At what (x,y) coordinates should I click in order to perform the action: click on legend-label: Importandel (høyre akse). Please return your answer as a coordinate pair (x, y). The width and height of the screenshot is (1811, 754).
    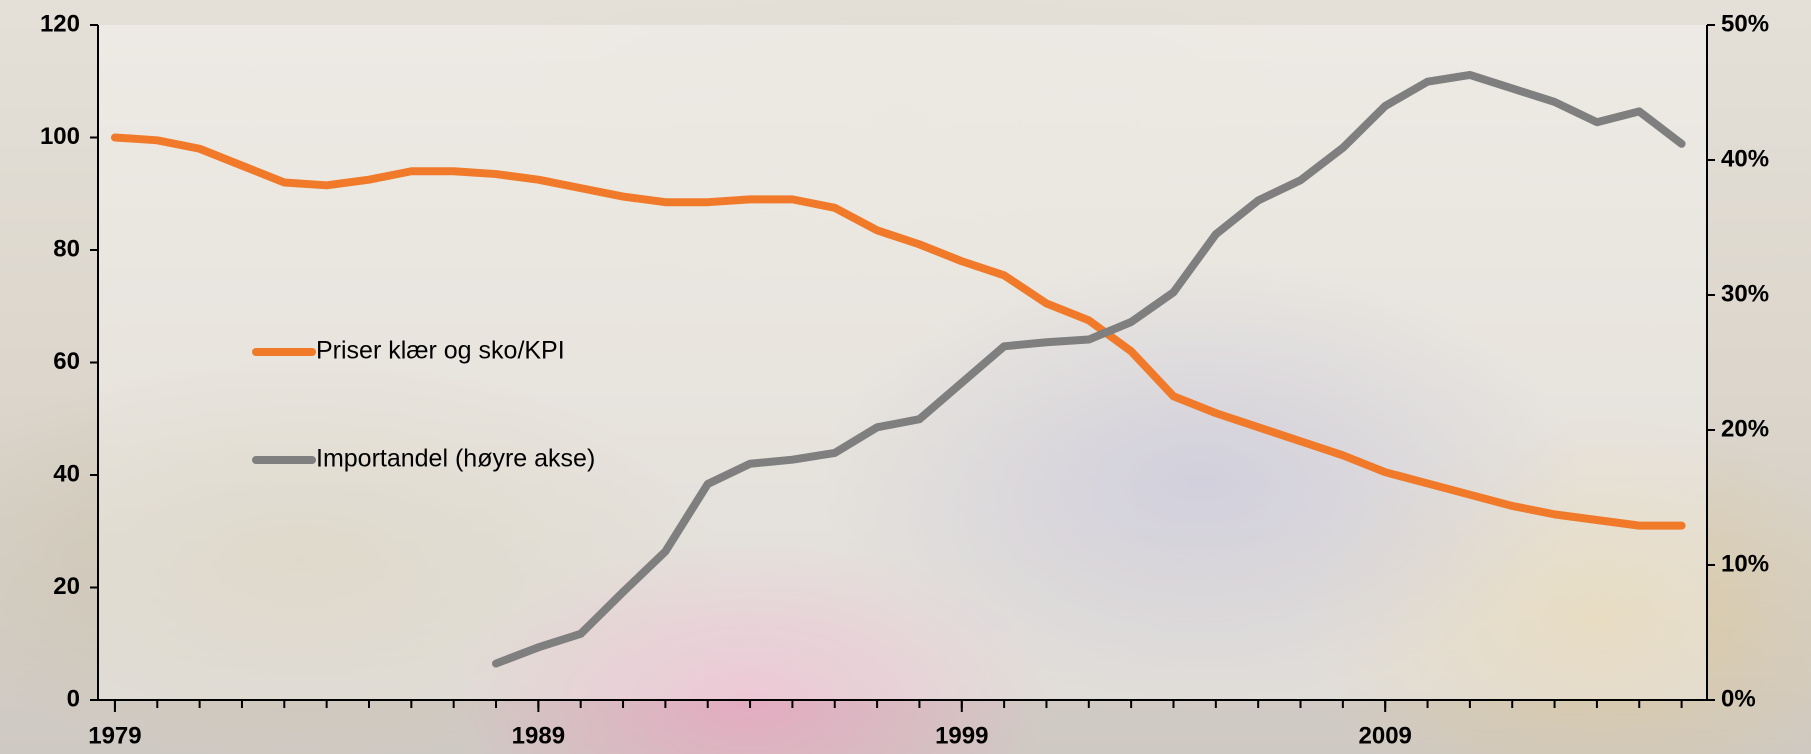
    Looking at the image, I should click on (455, 459).